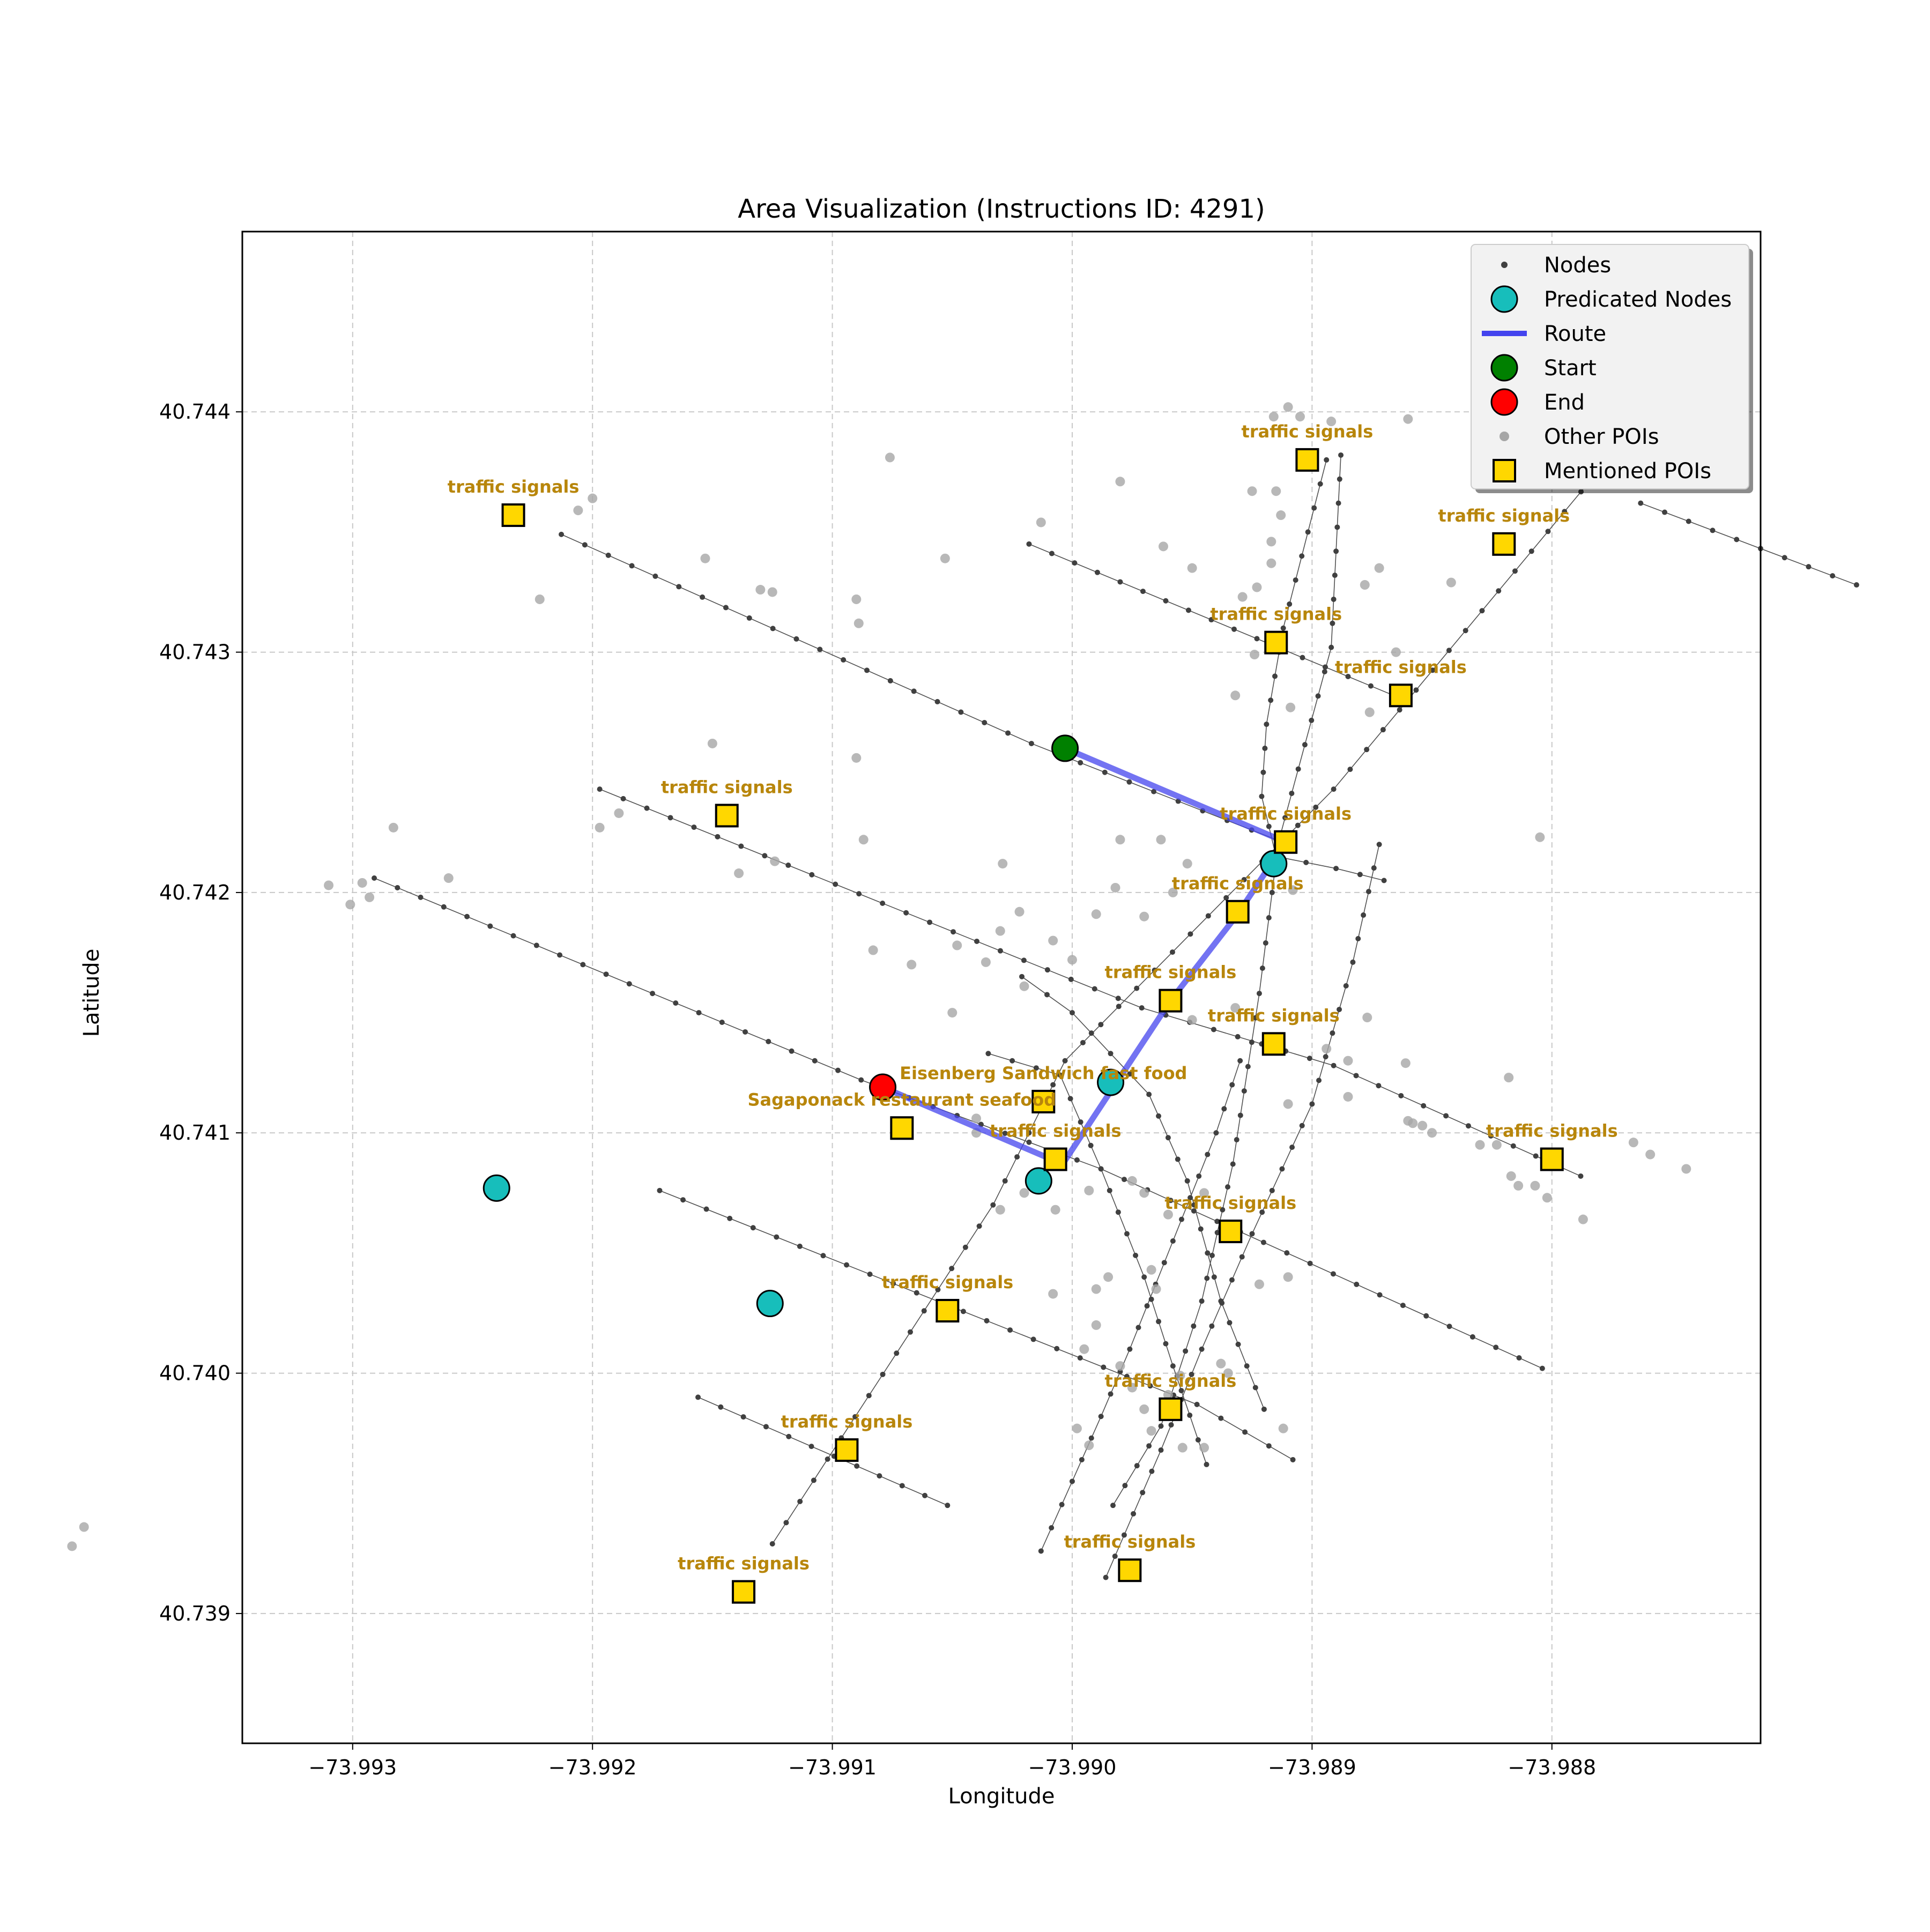 The image size is (1930, 1932). Describe the element at coordinates (1564, 402) in the screenshot. I see `legend-label: End` at that location.